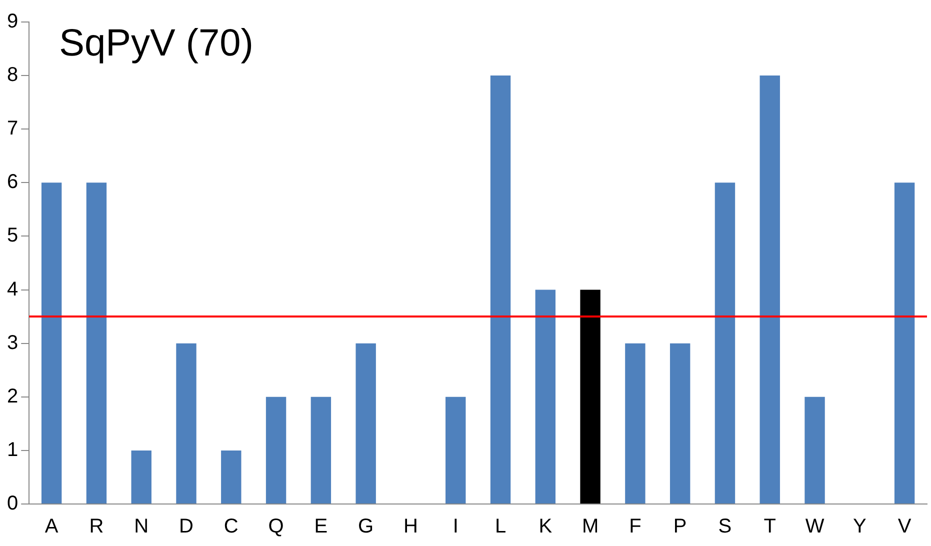 The width and height of the screenshot is (931, 546). Describe the element at coordinates (12, 235) in the screenshot. I see `y-tick-label: 5` at that location.